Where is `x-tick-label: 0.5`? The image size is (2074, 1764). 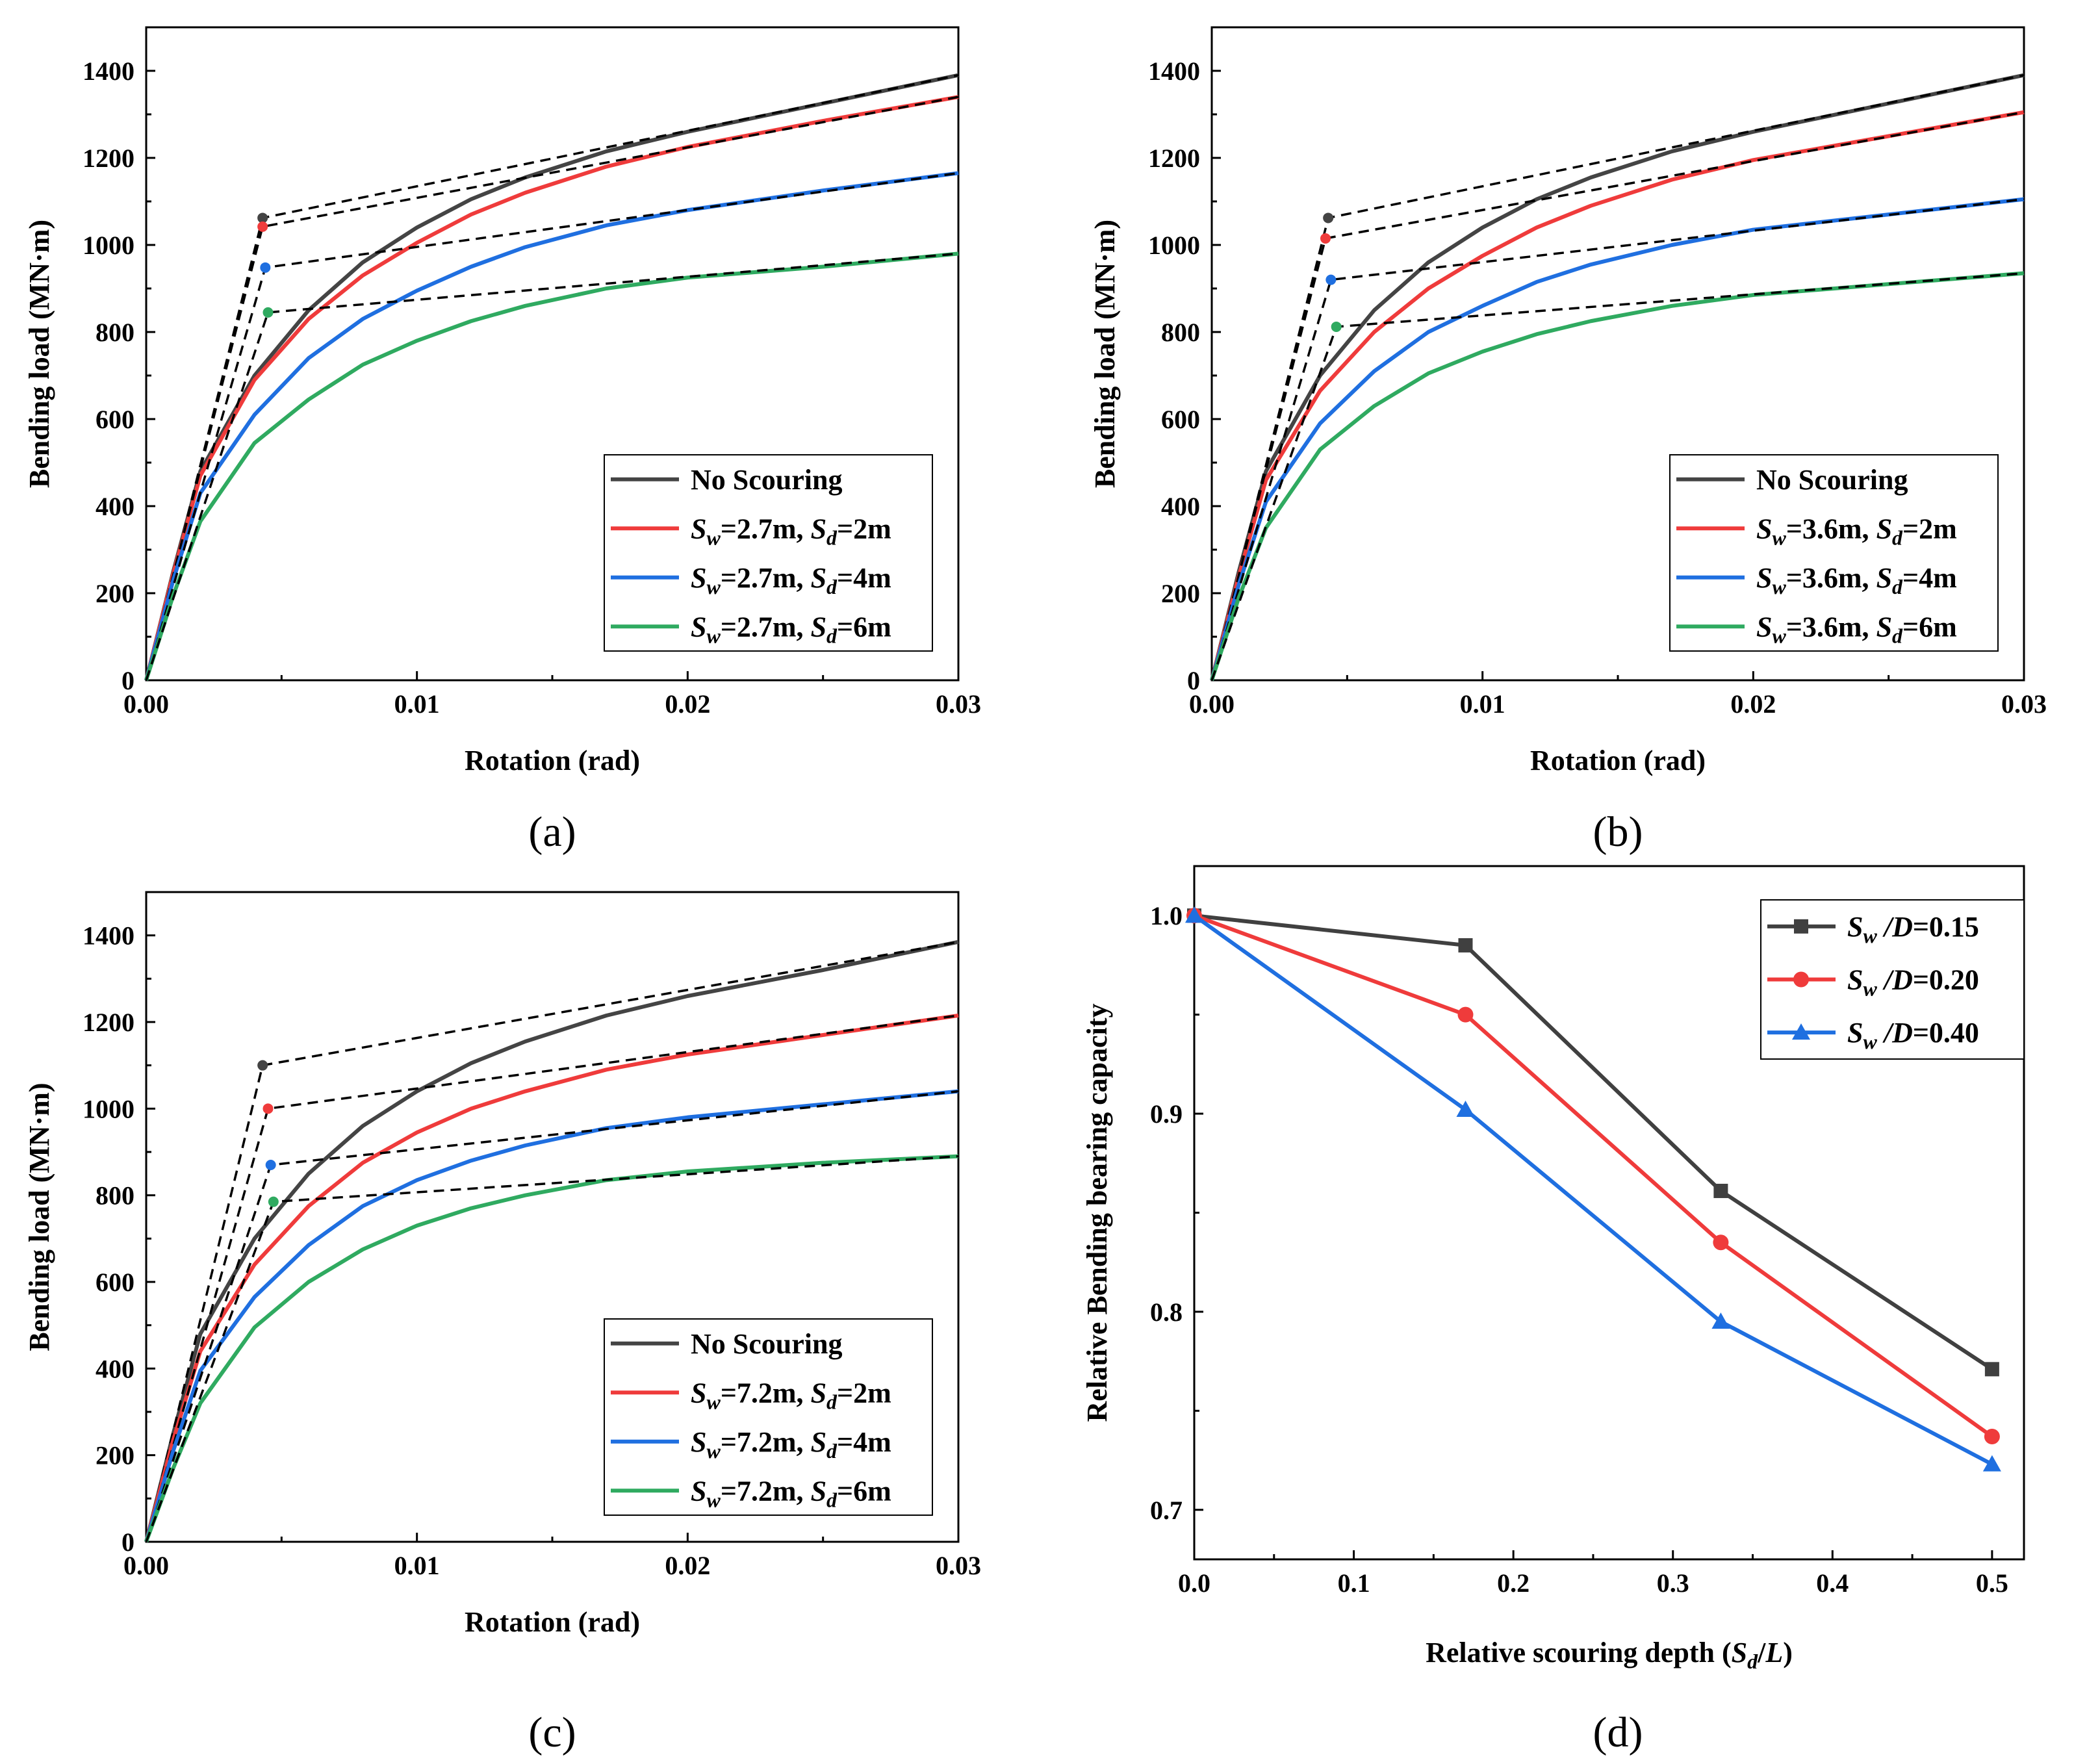
x-tick-label: 0.5 is located at coordinates (1992, 1583).